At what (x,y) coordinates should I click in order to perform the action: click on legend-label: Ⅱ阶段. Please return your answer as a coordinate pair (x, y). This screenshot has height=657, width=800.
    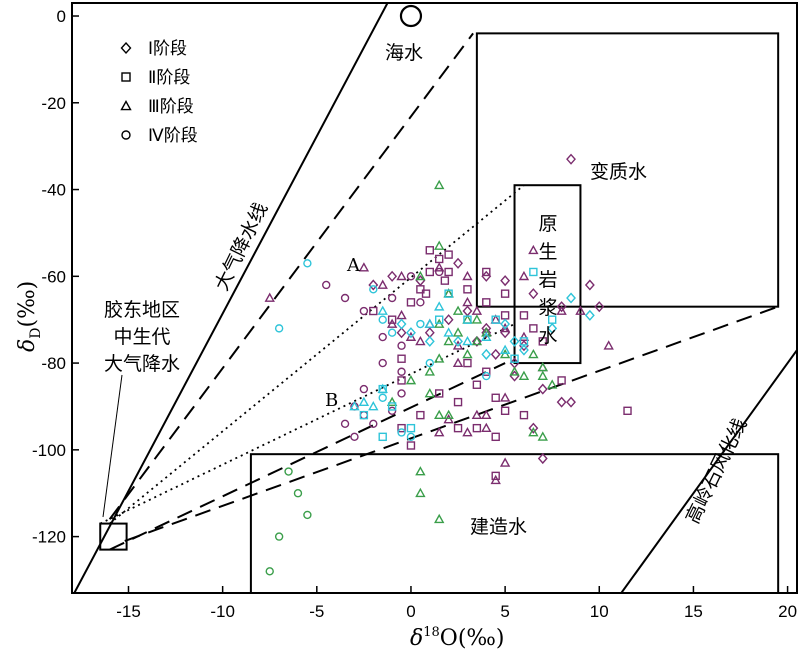
    Looking at the image, I should click on (169, 78).